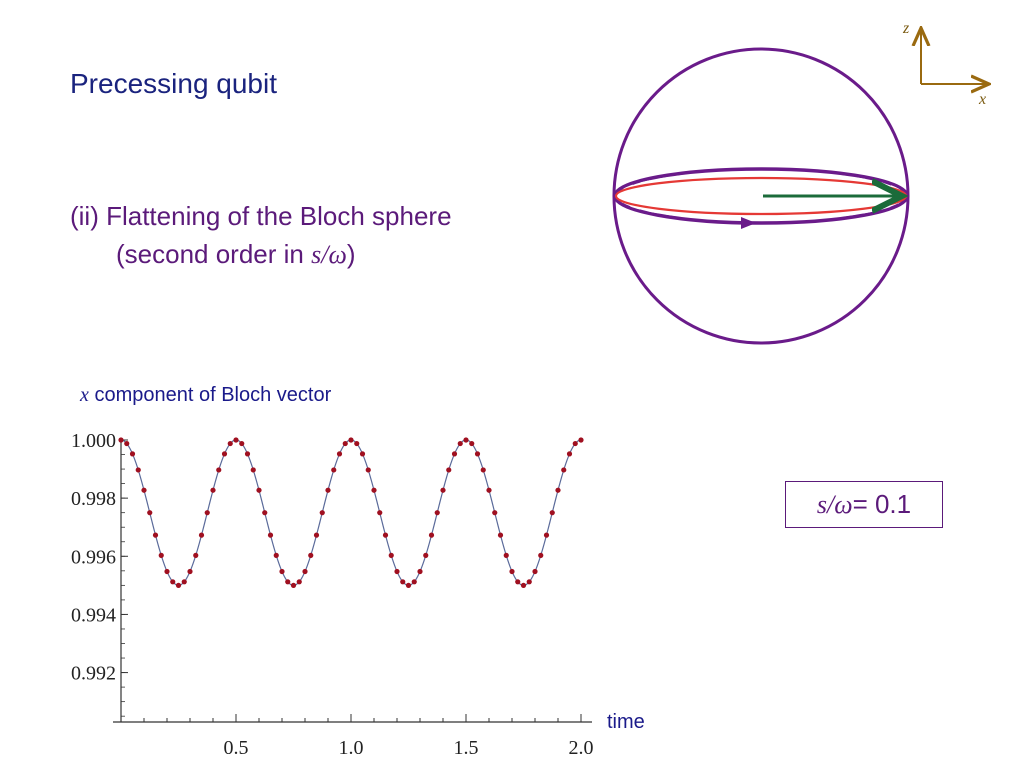 The height and width of the screenshot is (768, 1024). What do you see at coordinates (93, 674) in the screenshot?
I see `y-tick-label: 0.992` at bounding box center [93, 674].